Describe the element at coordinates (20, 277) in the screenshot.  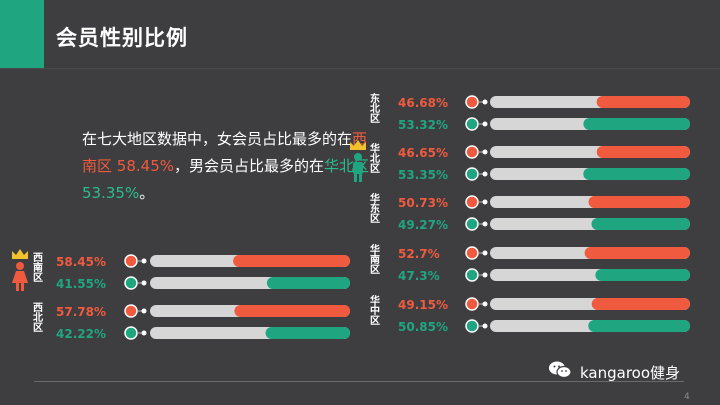
I see `female-figure-dress-icon` at that location.